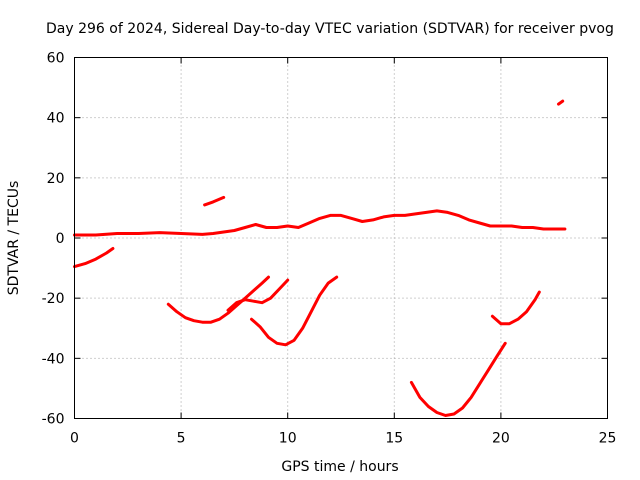 Image resolution: width=640 pixels, height=480 pixels. I want to click on y-tick-label: 40, so click(56, 119).